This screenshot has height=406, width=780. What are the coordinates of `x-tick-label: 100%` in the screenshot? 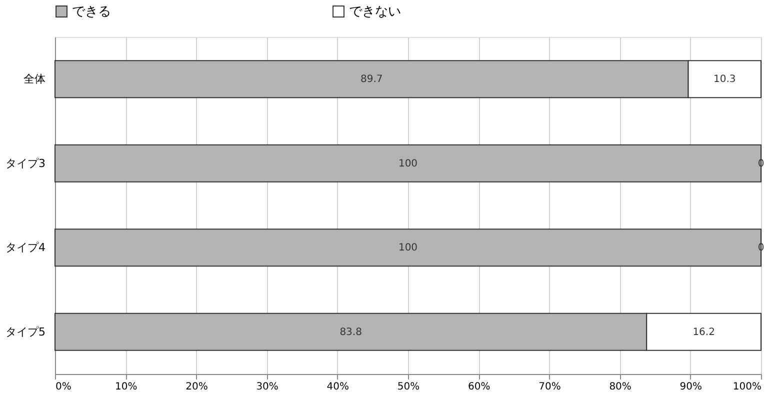 It's located at (747, 387).